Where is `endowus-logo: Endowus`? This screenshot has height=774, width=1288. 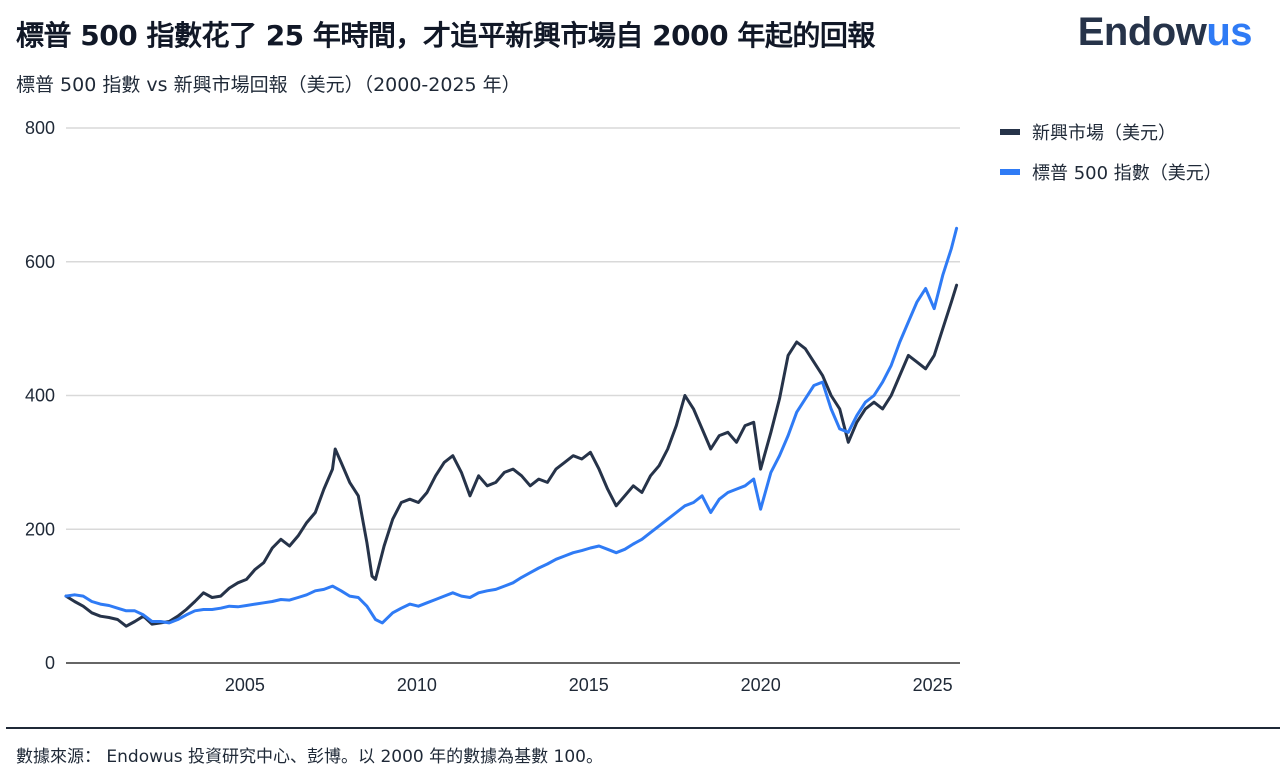 endowus-logo: Endowus is located at coordinates (1165, 32).